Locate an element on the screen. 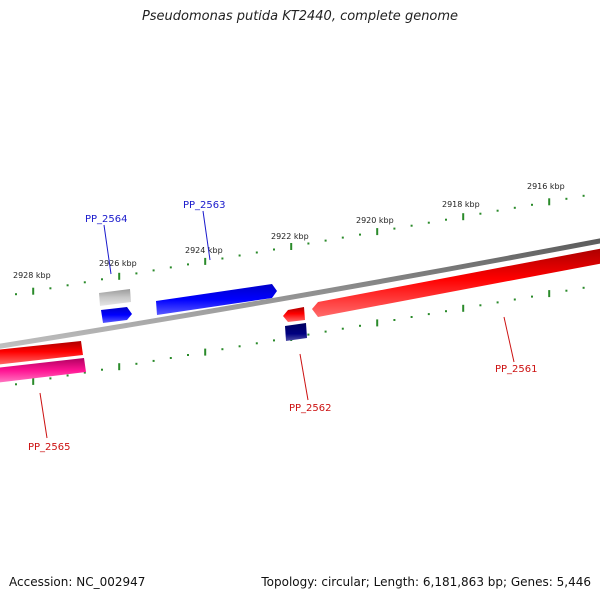 This screenshot has height=600, width=600. gene-pp-2565-pink is located at coordinates (43, 370).